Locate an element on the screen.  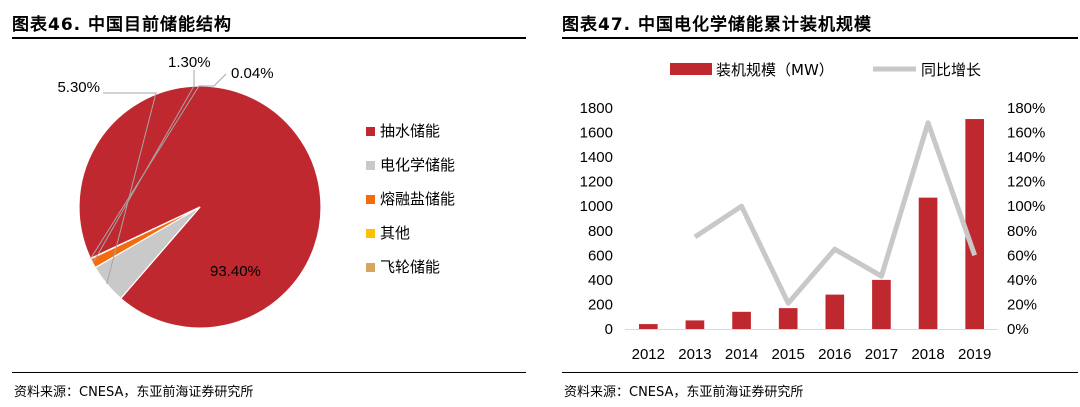
y-left-tick-label: 0 is located at coordinates (609, 329).